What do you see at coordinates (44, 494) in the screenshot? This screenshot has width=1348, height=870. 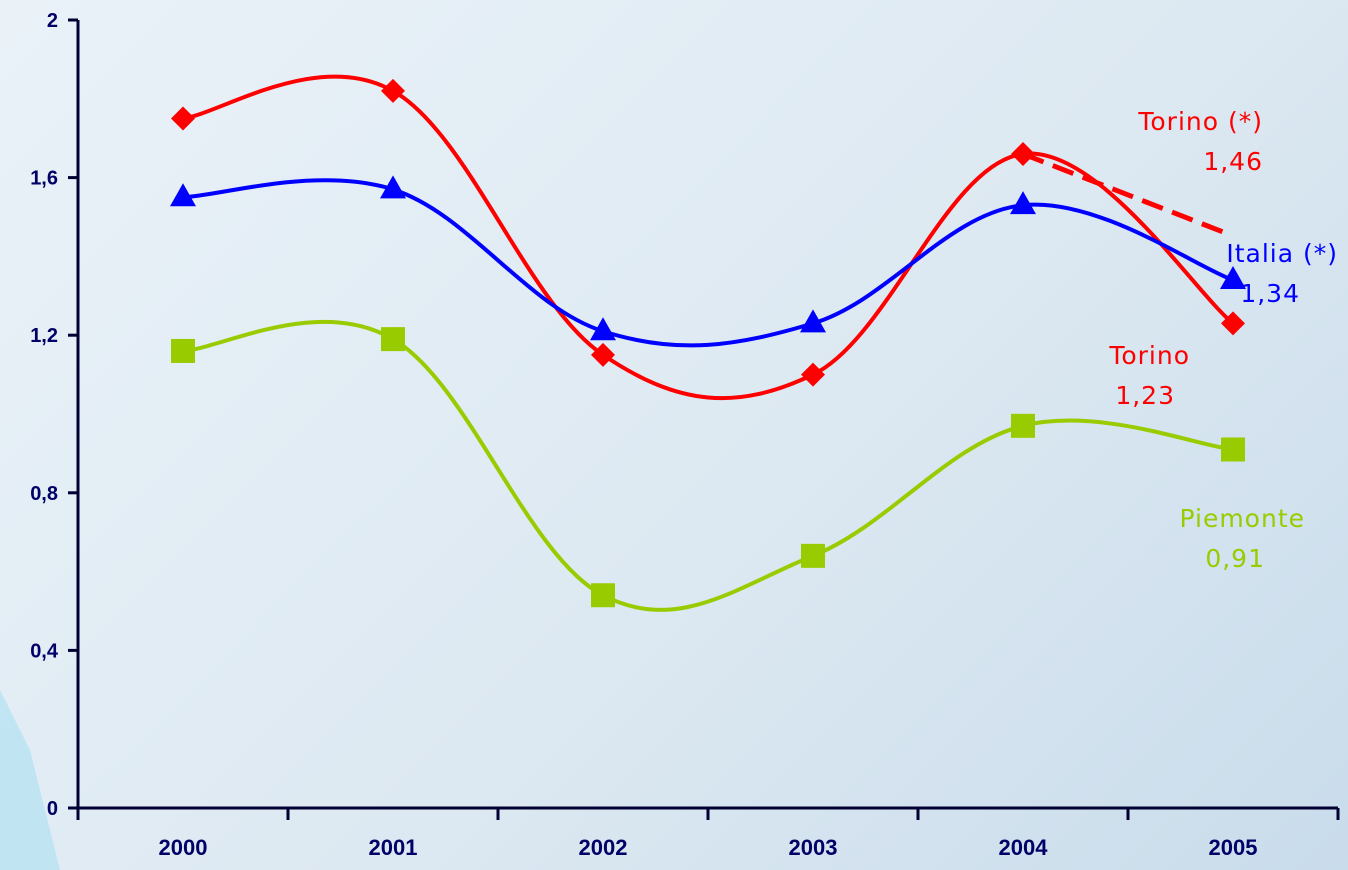 I see `y-tick-label: 0,8` at bounding box center [44, 494].